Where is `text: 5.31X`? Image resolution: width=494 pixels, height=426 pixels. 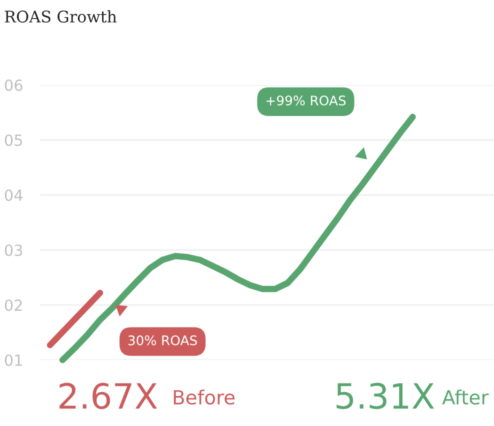
text: 5.31X is located at coordinates (385, 396).